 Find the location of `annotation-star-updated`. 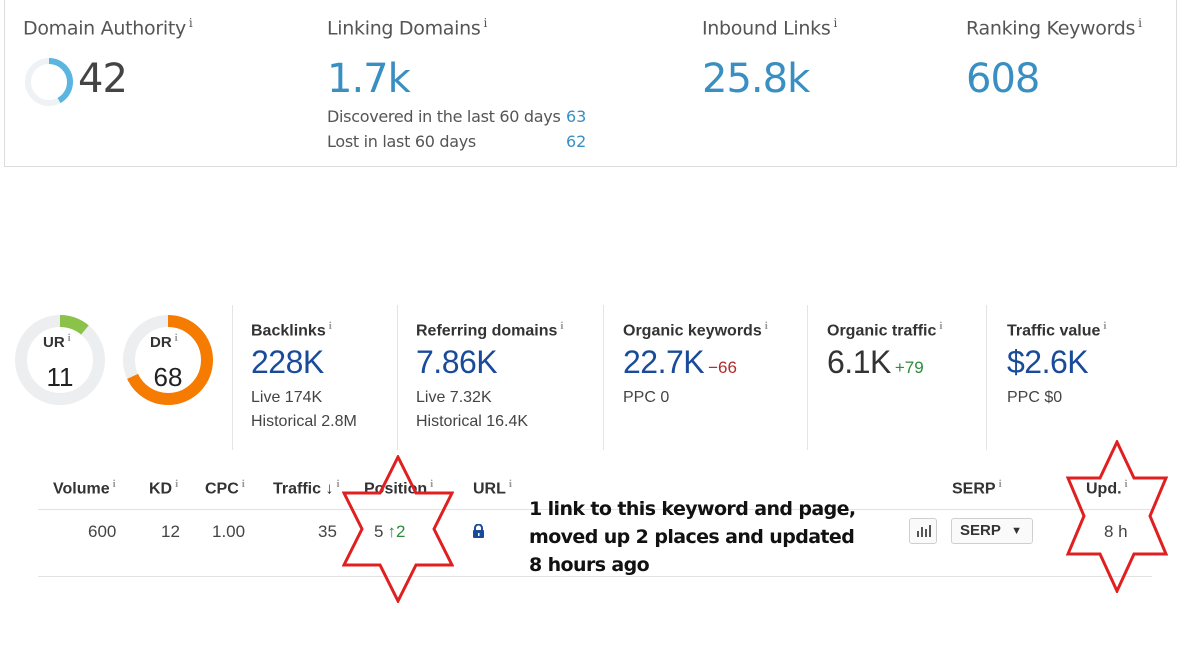

annotation-star-updated is located at coordinates (1117, 516).